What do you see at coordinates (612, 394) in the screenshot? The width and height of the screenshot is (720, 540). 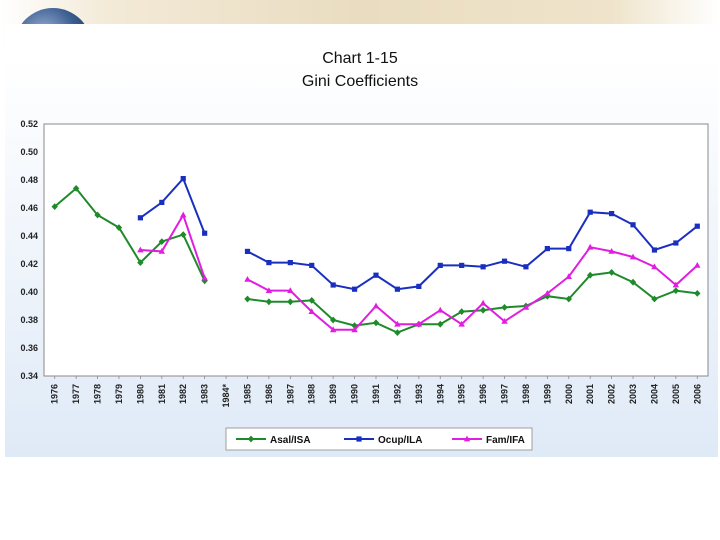 I see `x-tick-label: 2002` at bounding box center [612, 394].